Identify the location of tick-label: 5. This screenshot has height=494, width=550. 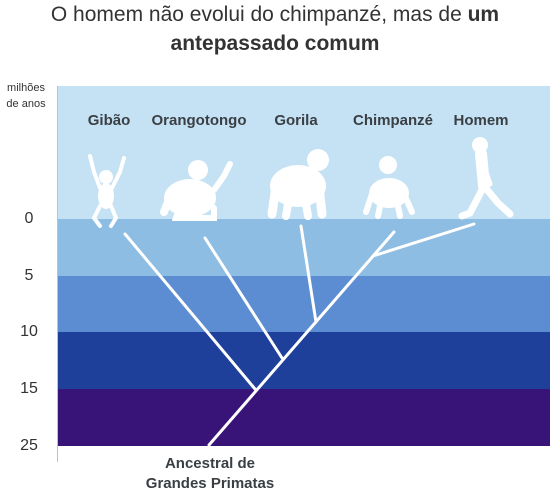
(29, 275).